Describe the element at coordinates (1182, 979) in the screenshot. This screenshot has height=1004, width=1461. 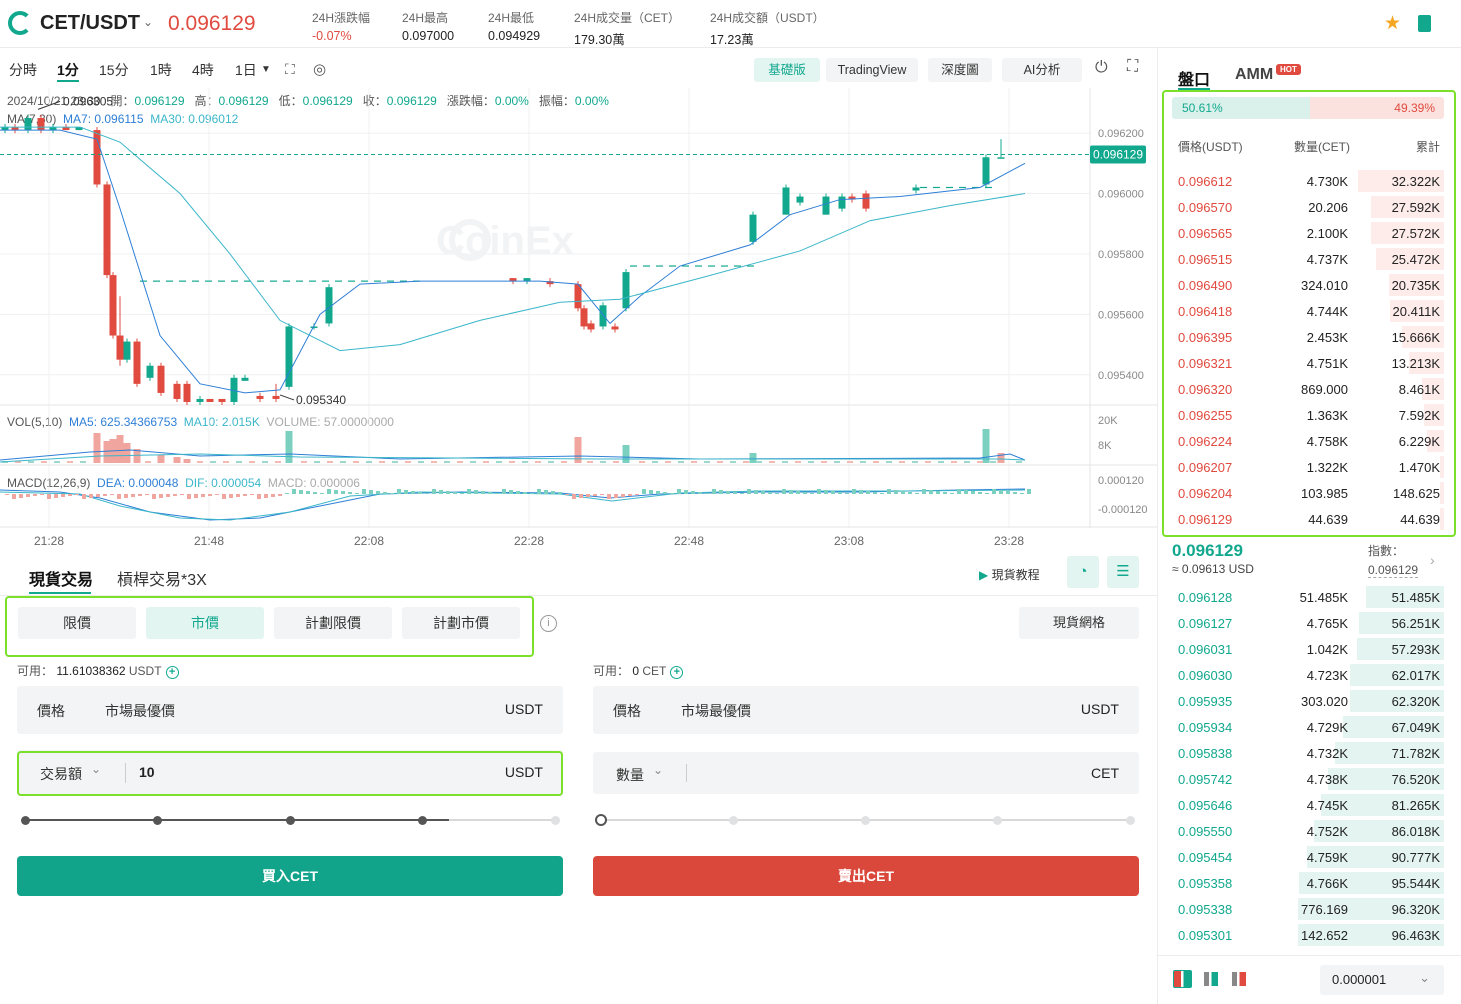
I see `both-sides-view-icon` at that location.